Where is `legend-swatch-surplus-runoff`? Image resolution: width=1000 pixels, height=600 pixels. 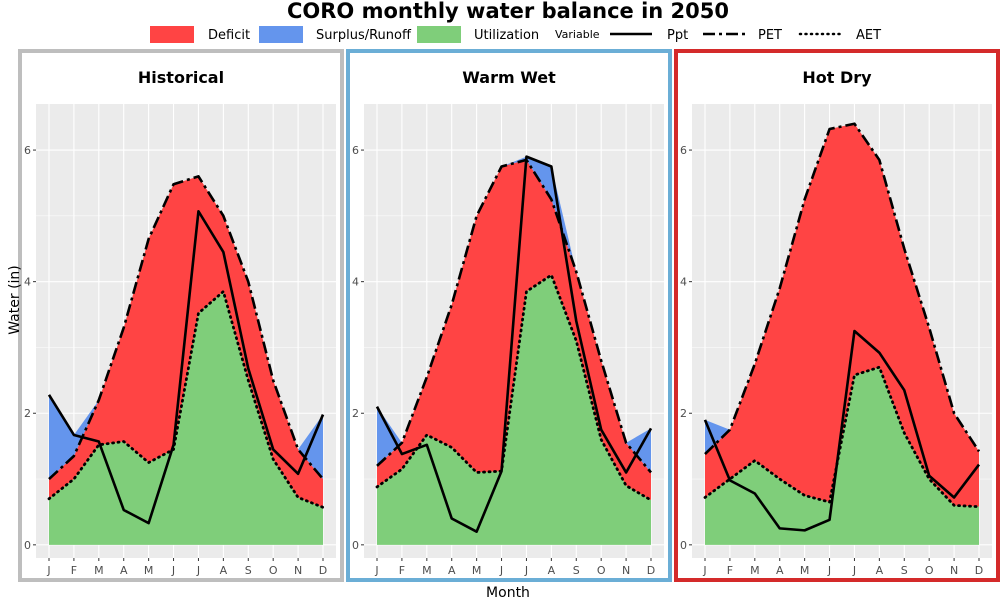 legend-swatch-surplus-runoff is located at coordinates (281, 34).